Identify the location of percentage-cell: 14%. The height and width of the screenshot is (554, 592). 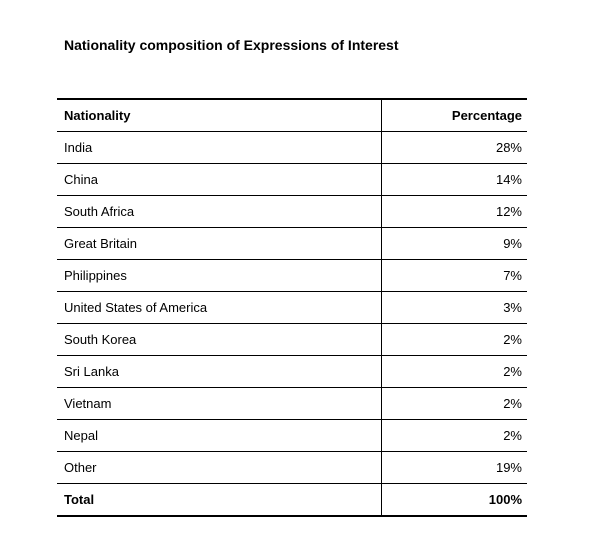
(454, 179).